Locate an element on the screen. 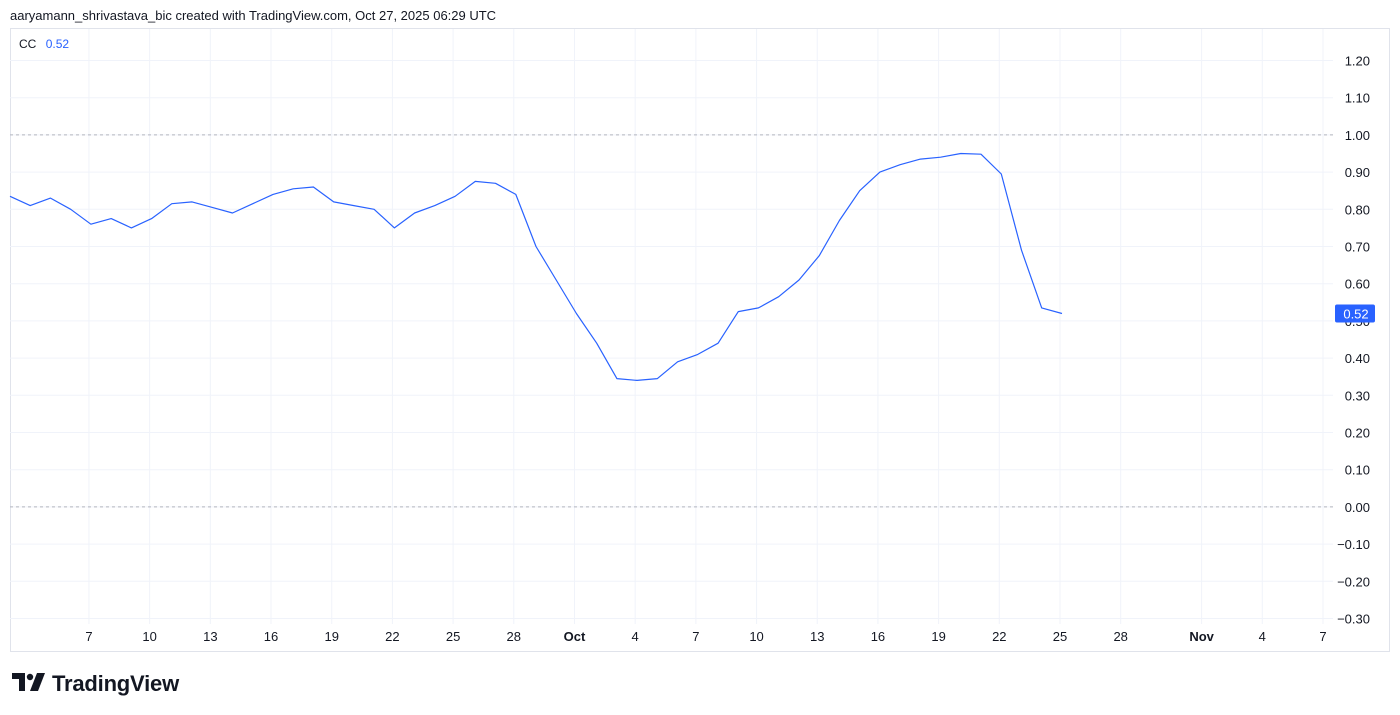 This screenshot has height=715, width=1400. brand-logo: TradingView is located at coordinates (95, 684).